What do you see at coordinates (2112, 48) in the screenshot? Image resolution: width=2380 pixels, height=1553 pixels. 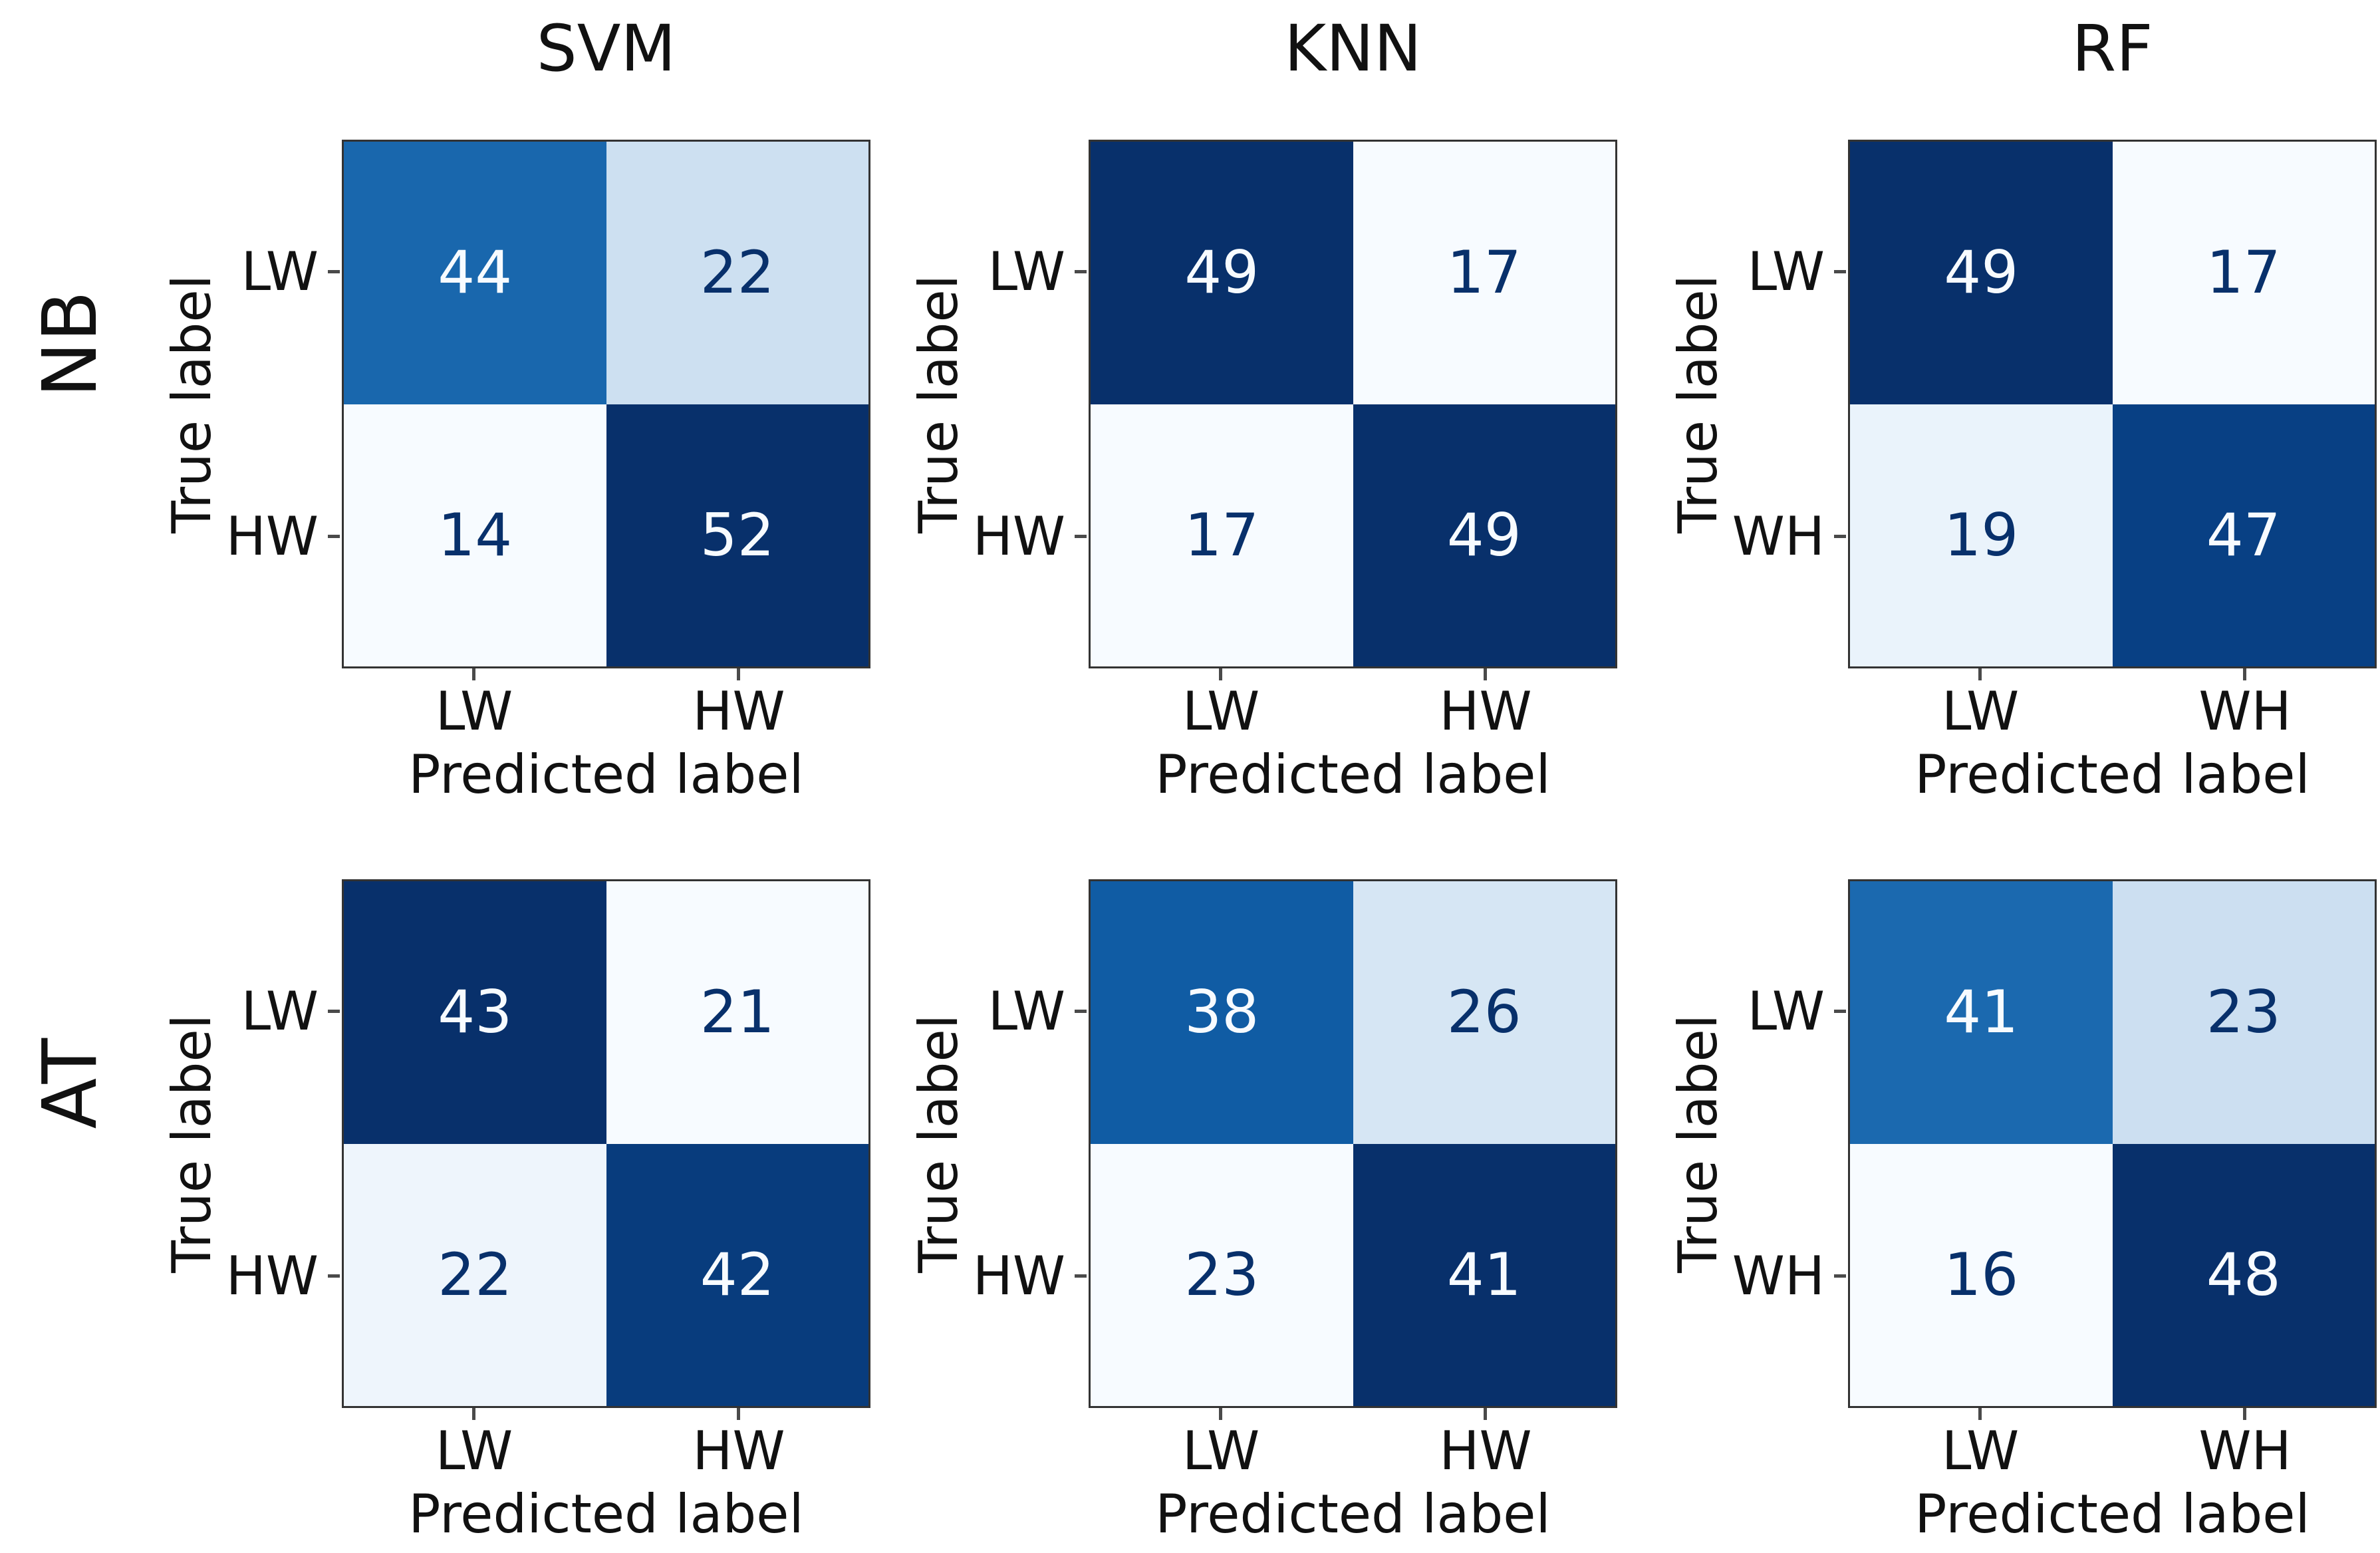 I see `column-title-rf: RF` at bounding box center [2112, 48].